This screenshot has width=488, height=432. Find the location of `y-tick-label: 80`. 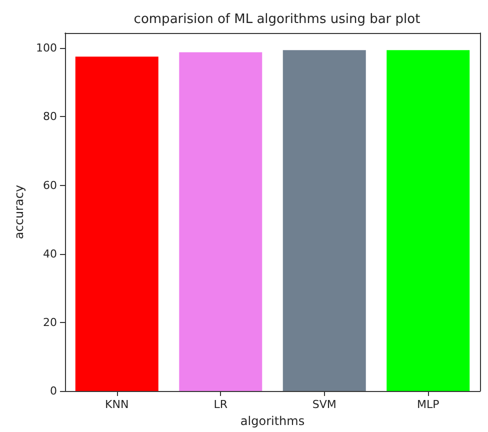

y-tick-label: 80 is located at coordinates (50, 117).